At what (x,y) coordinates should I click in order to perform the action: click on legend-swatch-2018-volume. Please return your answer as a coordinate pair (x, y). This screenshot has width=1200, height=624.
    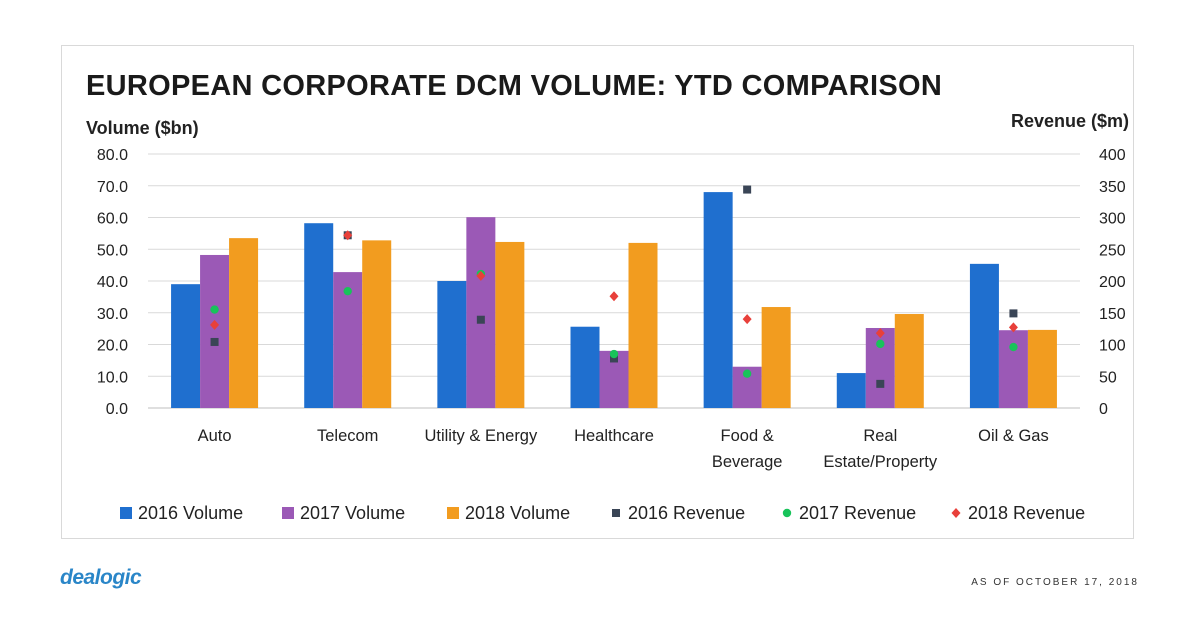
    Looking at the image, I should click on (453, 513).